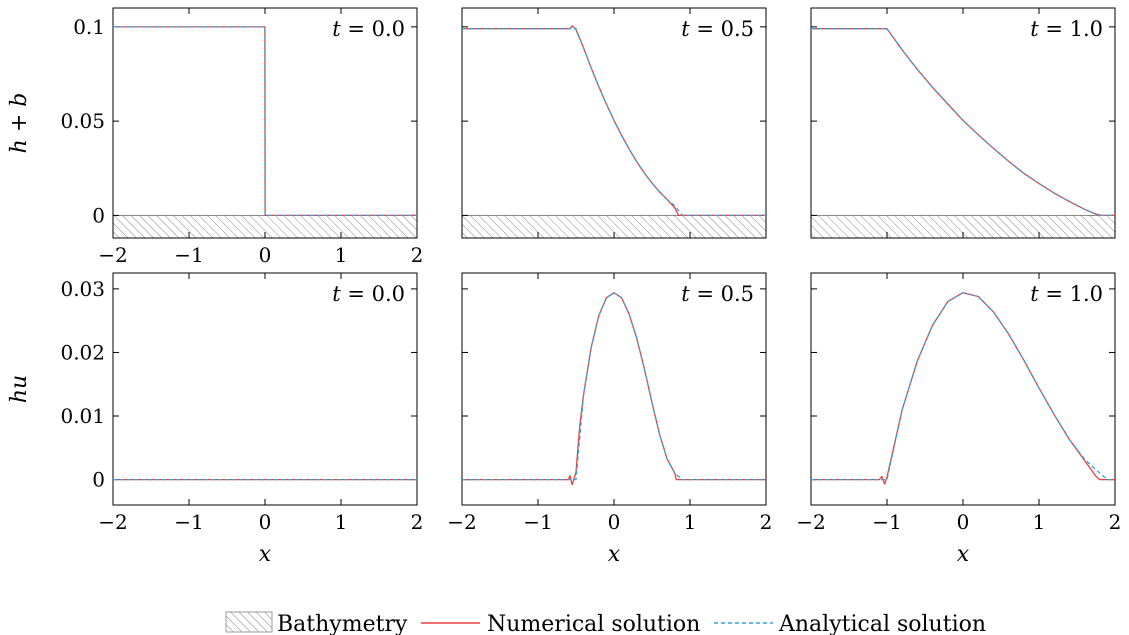 The image size is (1129, 635). I want to click on legend-bathymetry-label: Bathymetry, so click(342, 623).